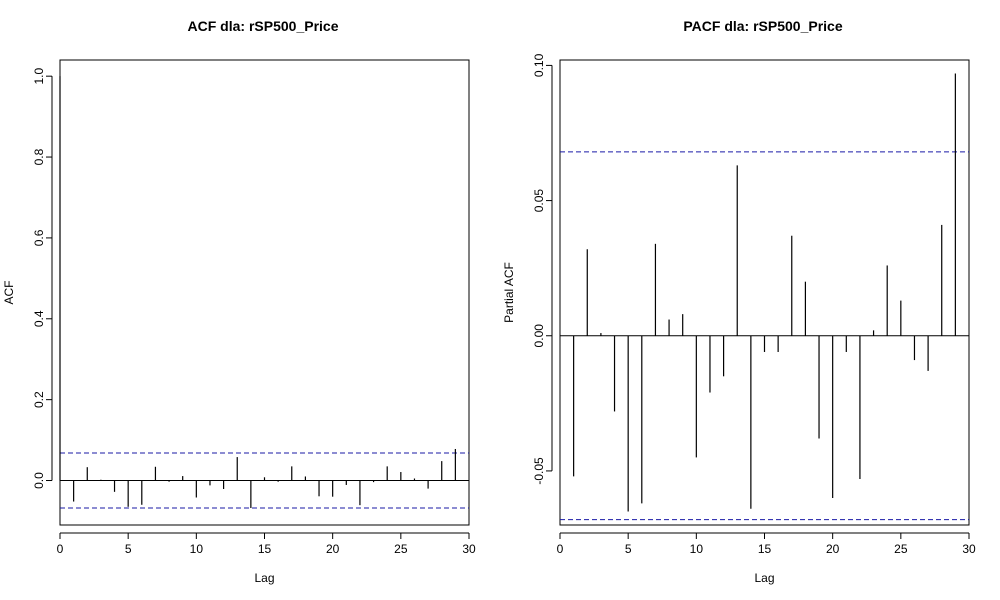  Describe the element at coordinates (539, 336) in the screenshot. I see `y-tick-label: 0.00` at that location.